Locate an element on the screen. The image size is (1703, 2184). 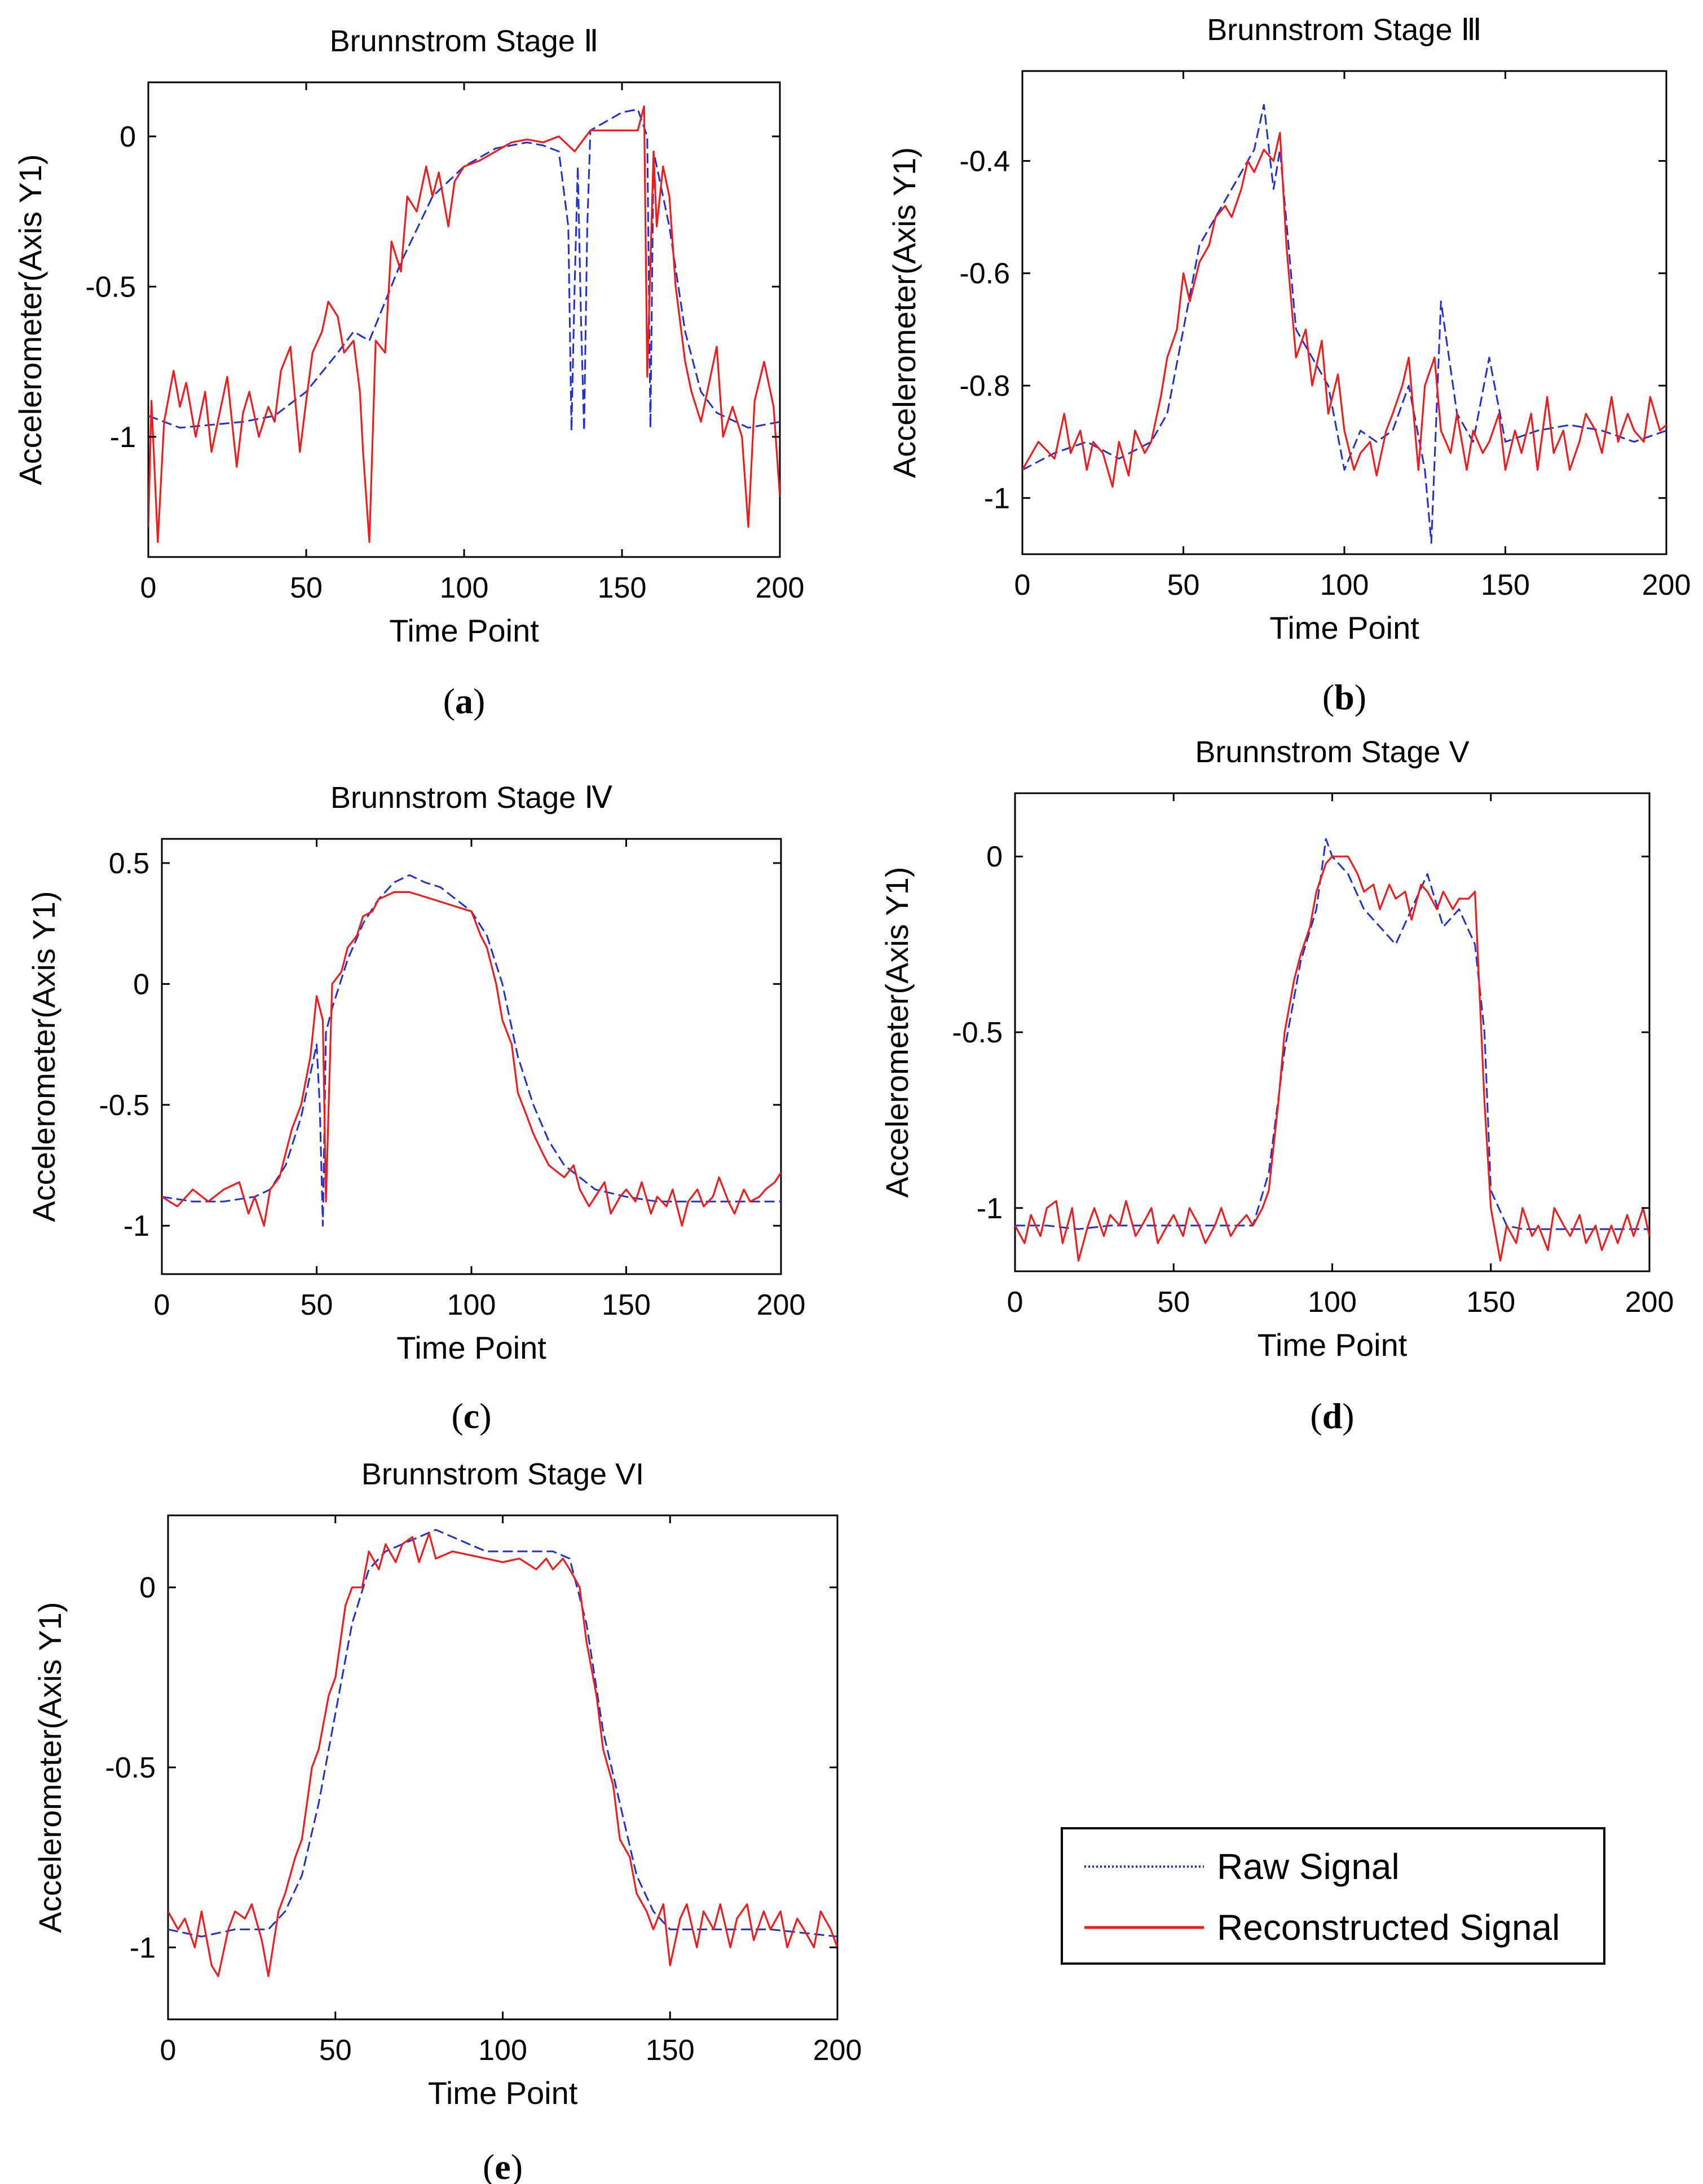
chart-a-ytick-label: -0.5 is located at coordinates (110, 287).